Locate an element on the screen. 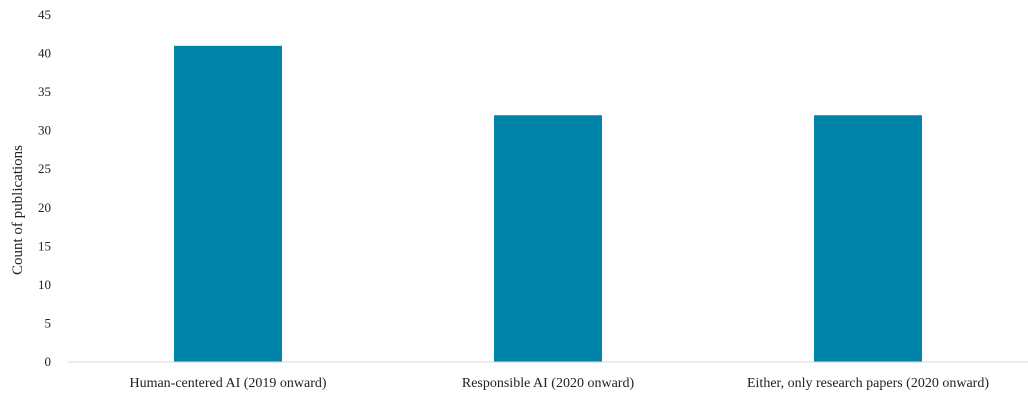 This screenshot has width=1028, height=396. y-tick-label: 5 is located at coordinates (48, 322).